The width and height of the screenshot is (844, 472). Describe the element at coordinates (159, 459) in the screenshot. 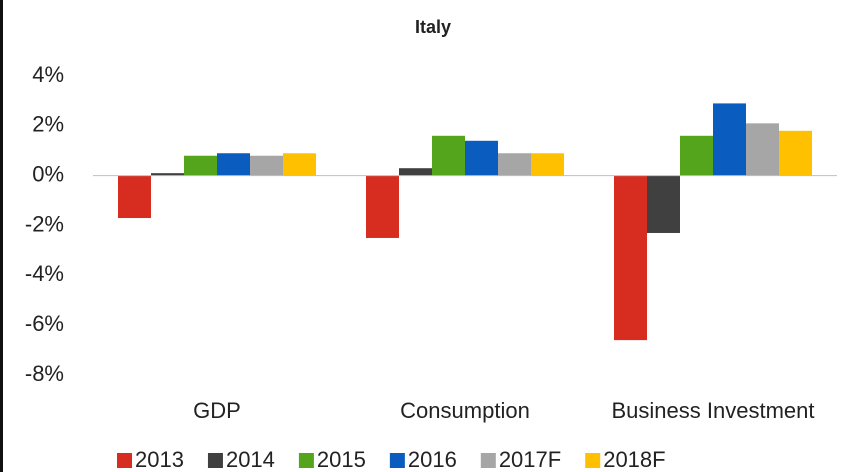

I see `legend-label: 2013` at that location.